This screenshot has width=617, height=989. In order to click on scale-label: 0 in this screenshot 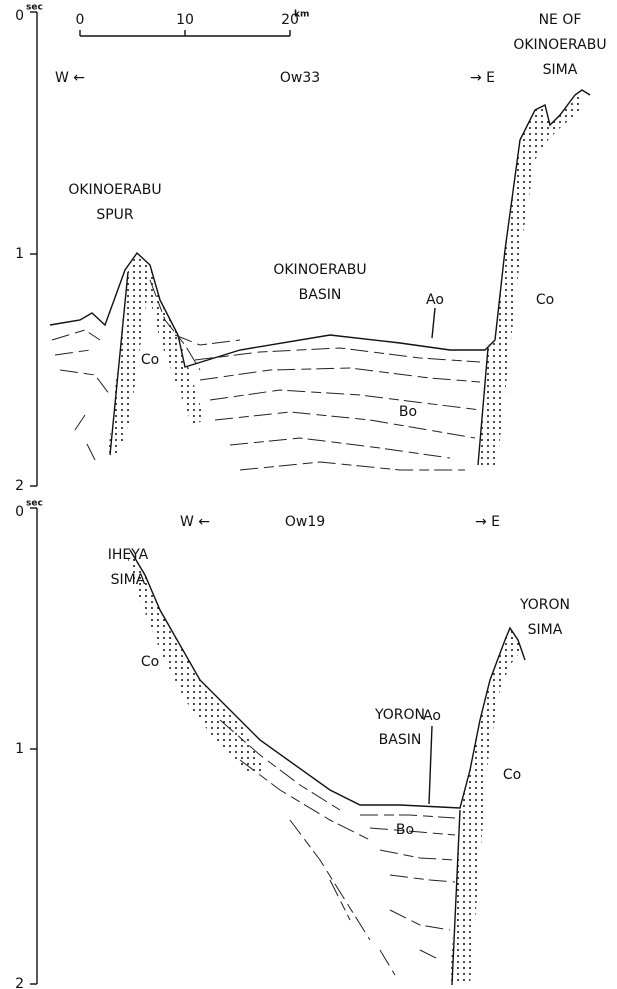, I will do `click(80, 20)`.